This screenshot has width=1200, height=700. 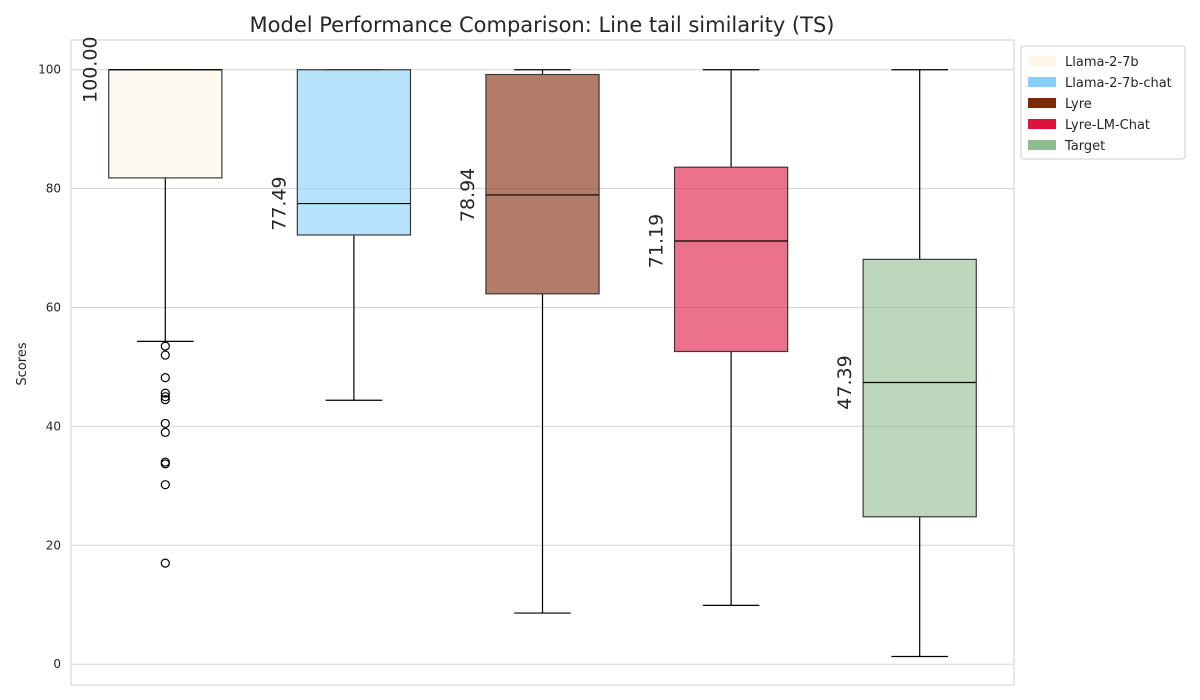 I want to click on y-tick-label: 80, so click(x=53, y=189).